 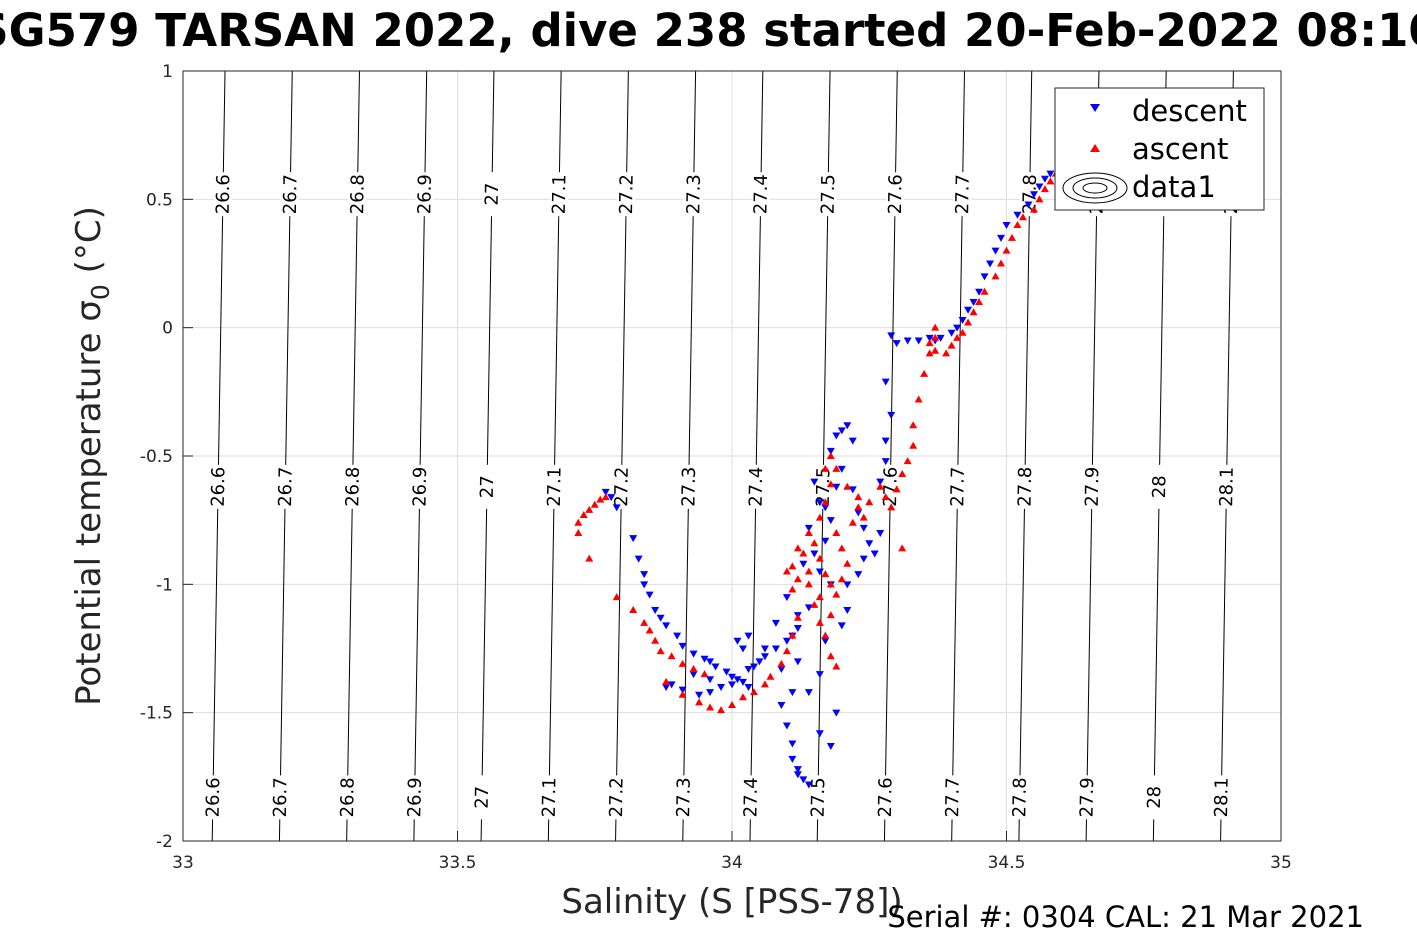 What do you see at coordinates (156, 457) in the screenshot?
I see `y-tick-label: -0.5` at bounding box center [156, 457].